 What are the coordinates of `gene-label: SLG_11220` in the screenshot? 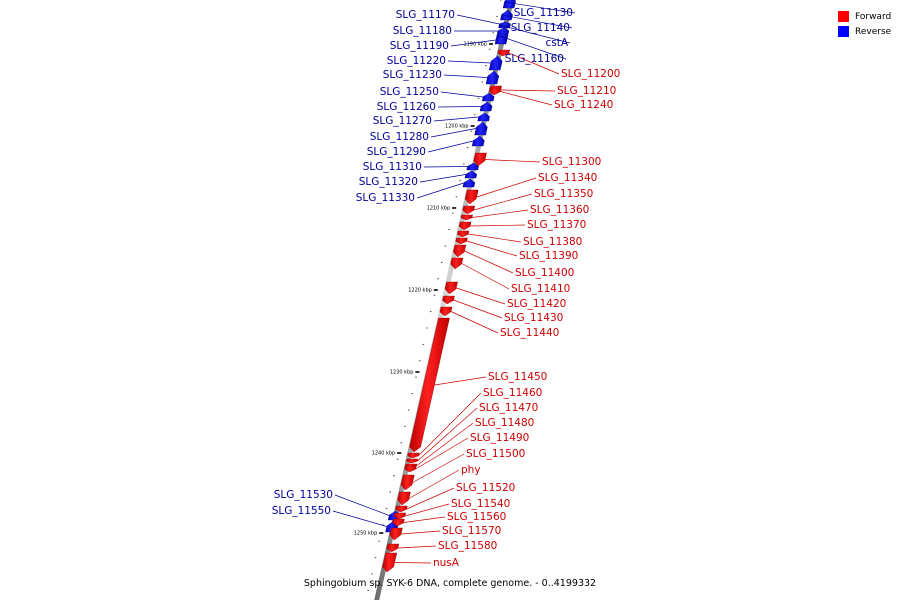 It's located at (416, 61).